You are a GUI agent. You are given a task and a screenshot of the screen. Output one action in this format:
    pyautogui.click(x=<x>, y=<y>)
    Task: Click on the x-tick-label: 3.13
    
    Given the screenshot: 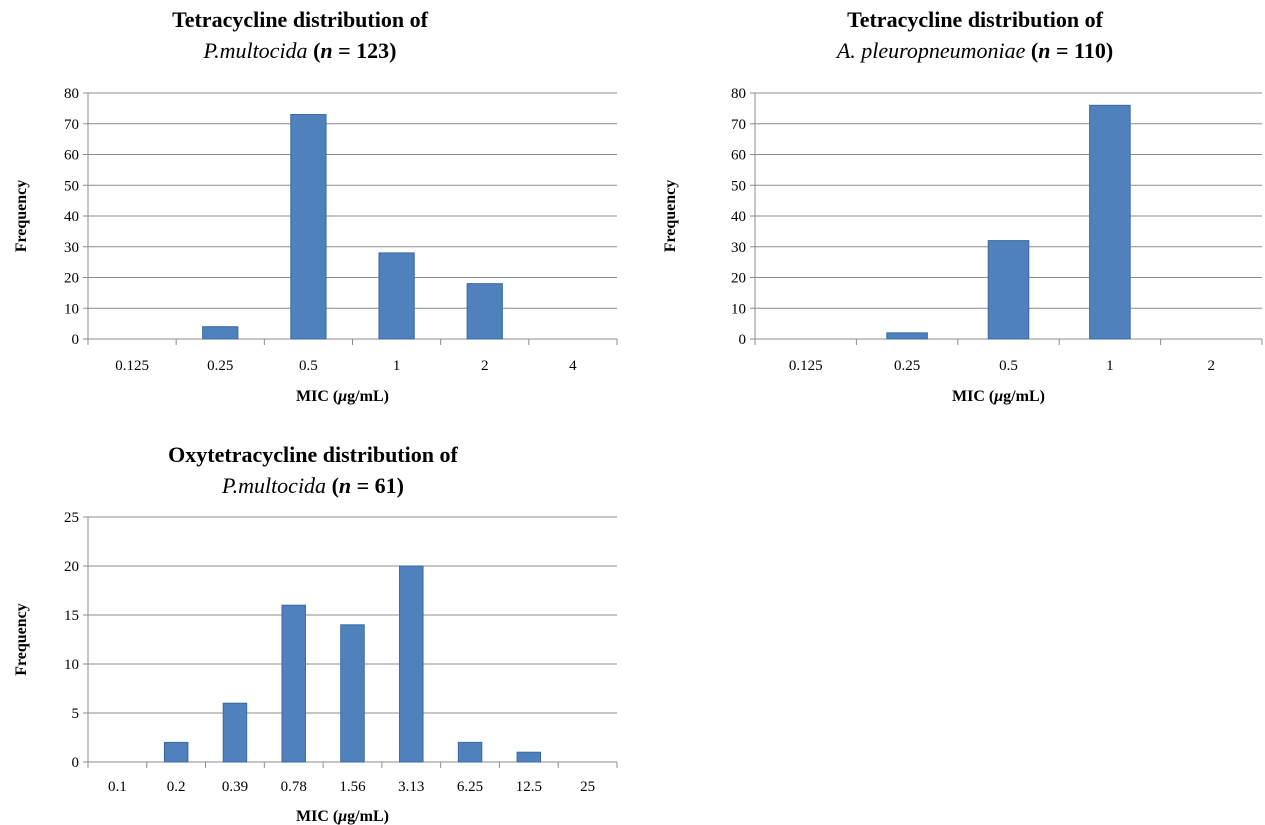 What is the action you would take?
    pyautogui.click(x=411, y=787)
    